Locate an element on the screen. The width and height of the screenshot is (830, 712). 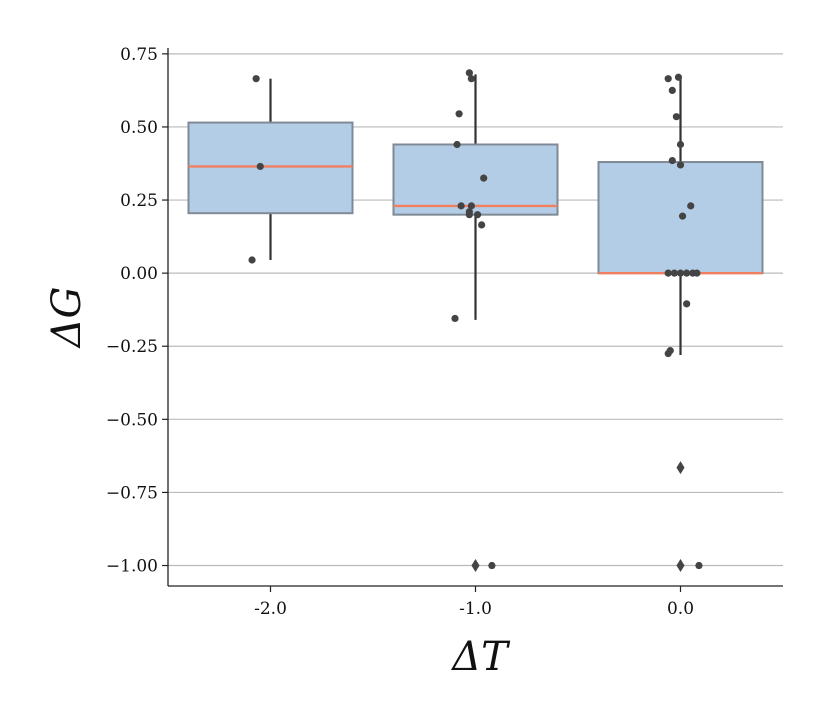
x-tick-label: -1.0 is located at coordinates (475, 609).